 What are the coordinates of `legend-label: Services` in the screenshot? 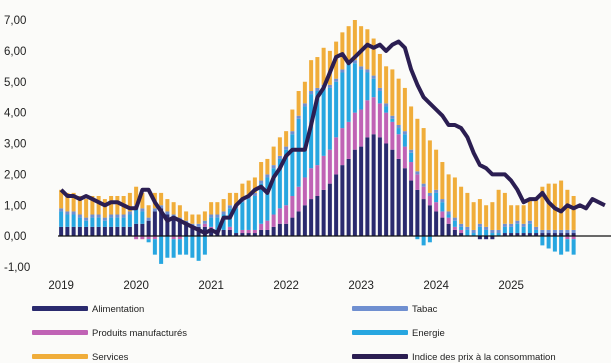 It's located at (110, 357).